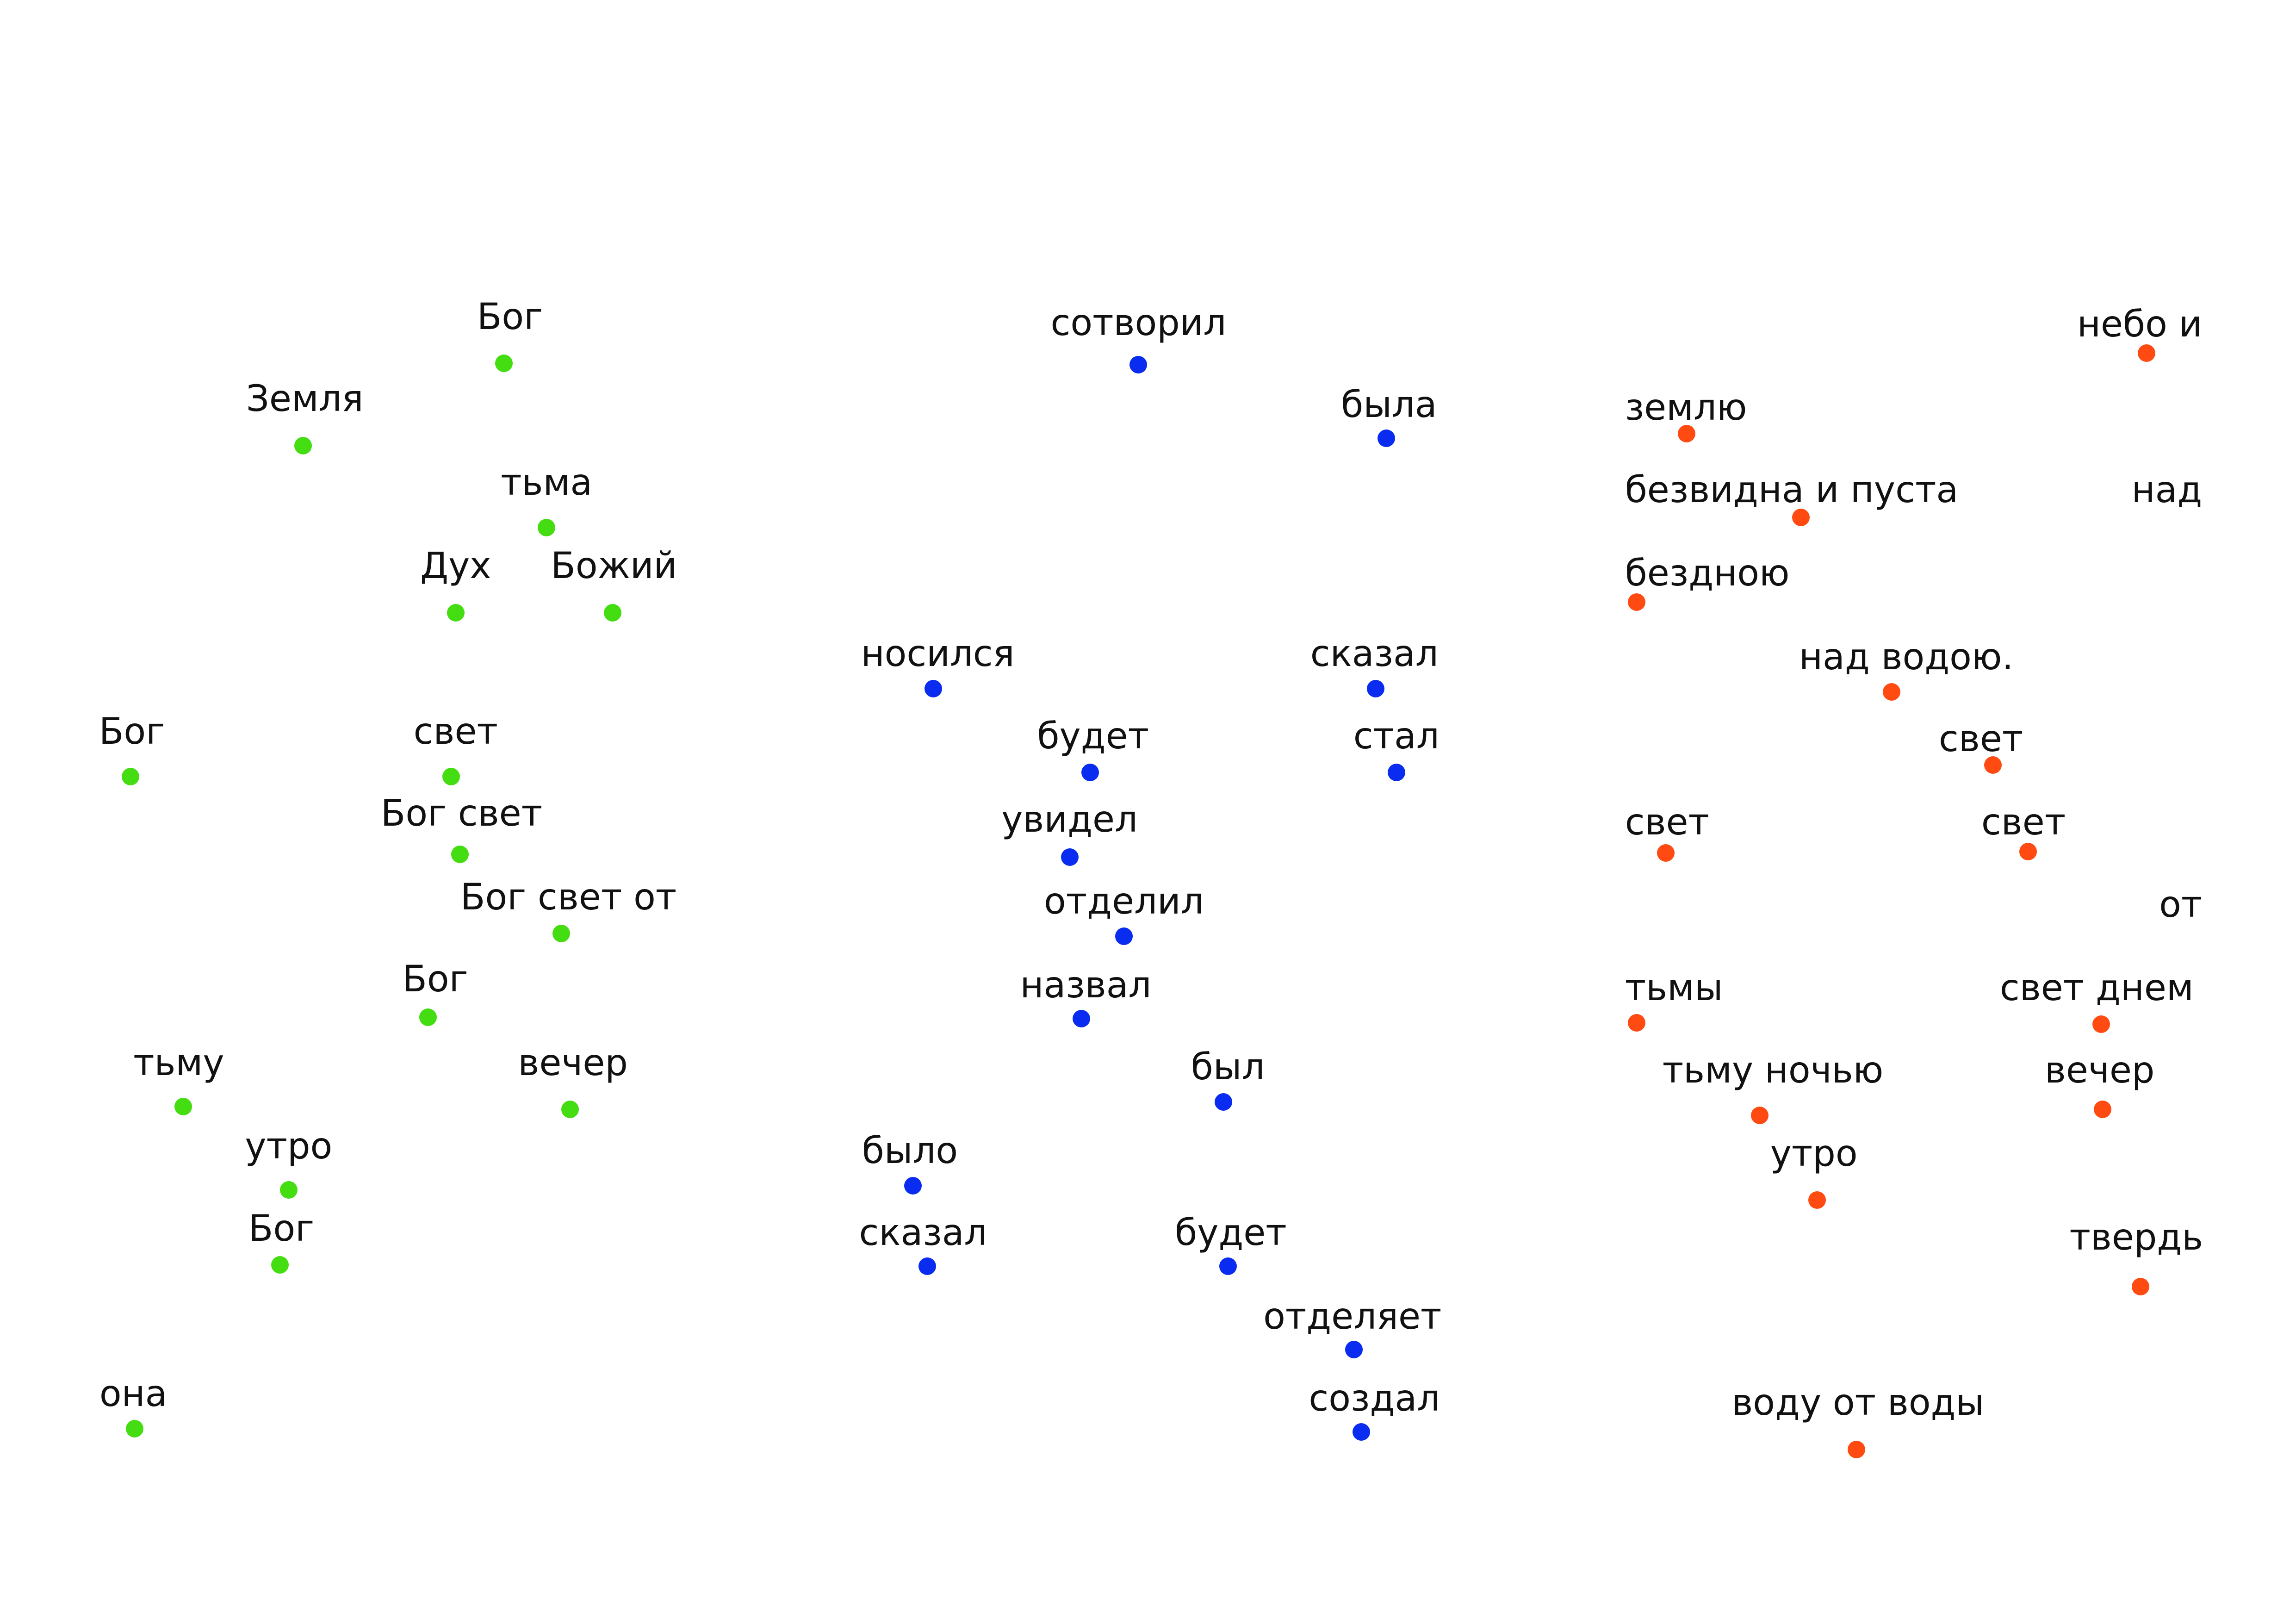 The width and height of the screenshot is (2296, 1624). Describe the element at coordinates (568, 897) in the screenshot. I see `word-label: Бог свет от` at that location.